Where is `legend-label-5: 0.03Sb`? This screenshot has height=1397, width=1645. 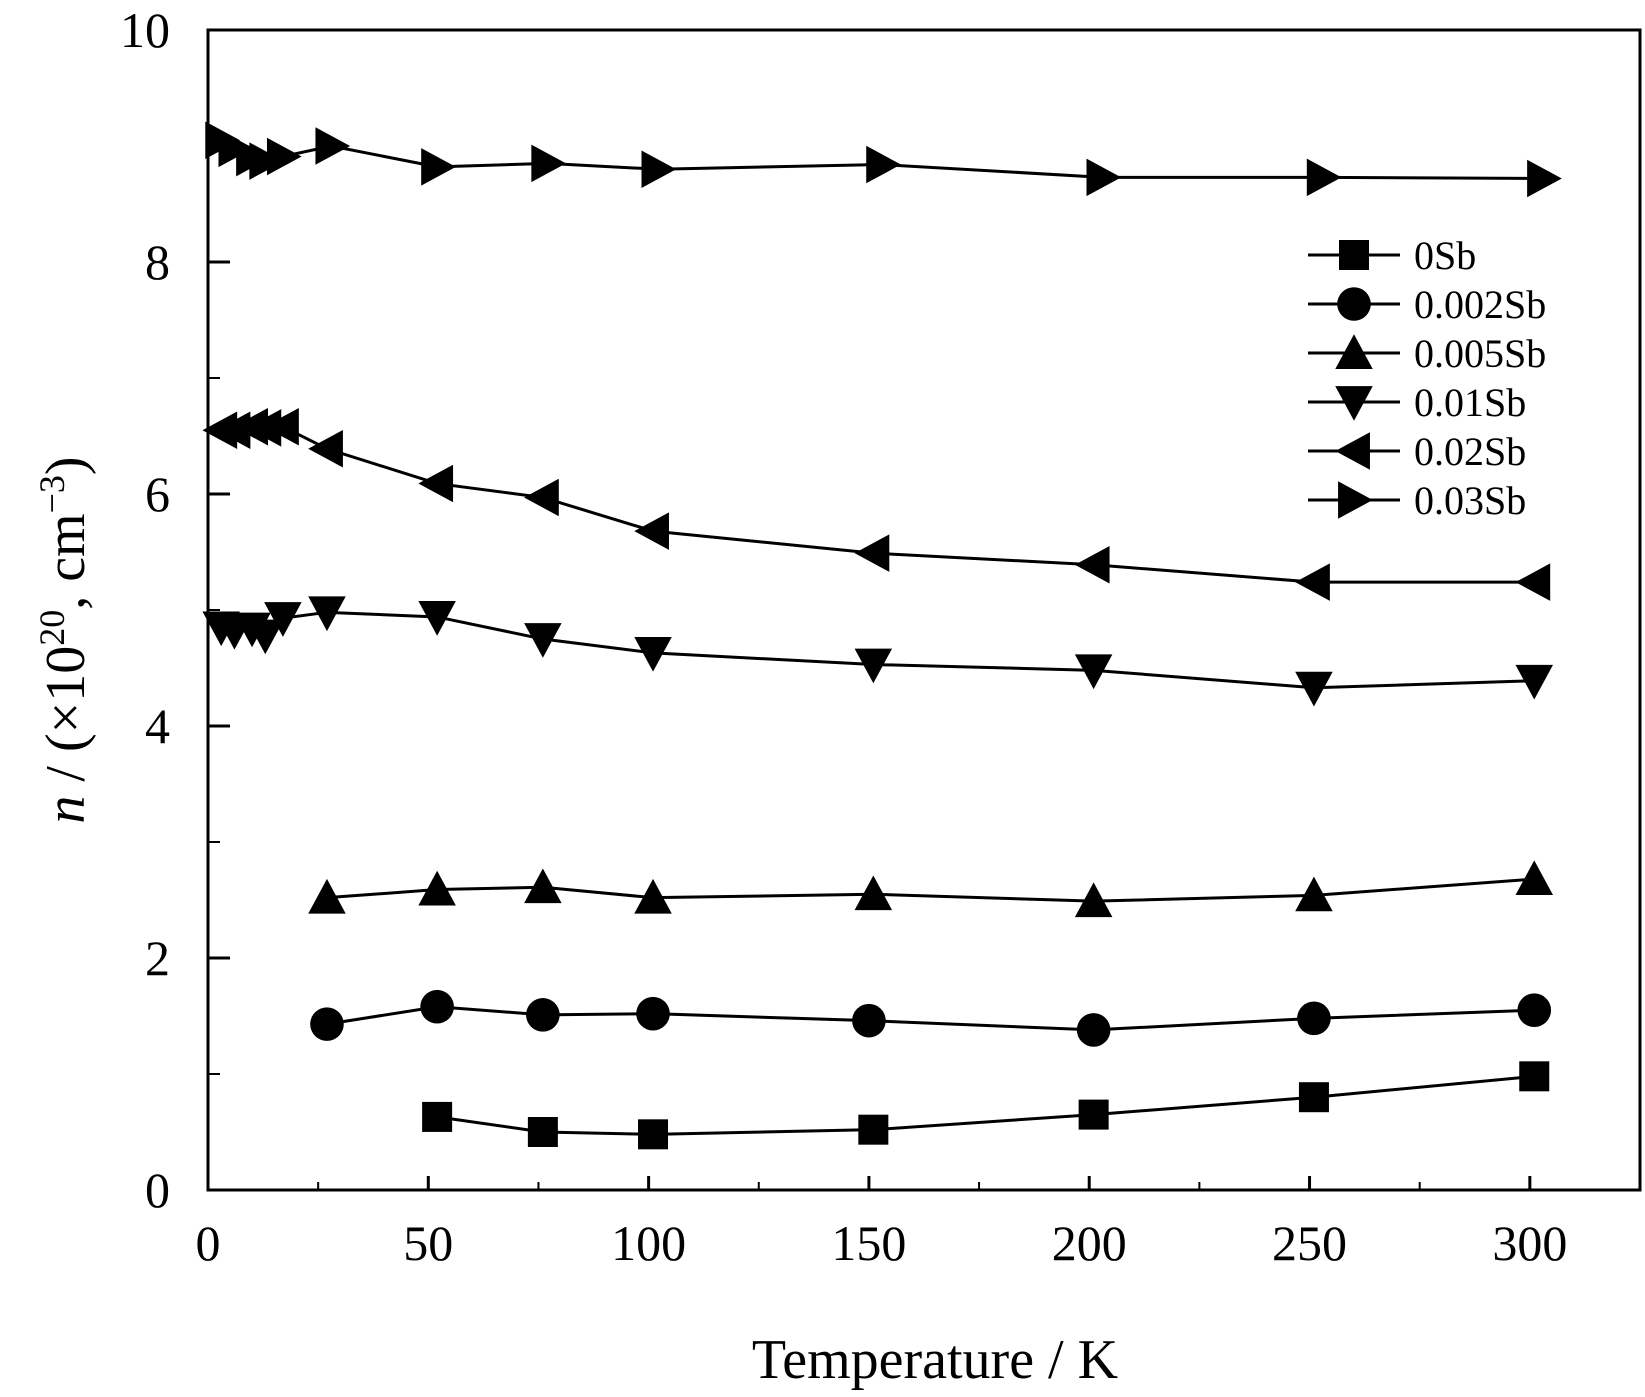
legend-label-5: 0.03Sb is located at coordinates (1470, 500).